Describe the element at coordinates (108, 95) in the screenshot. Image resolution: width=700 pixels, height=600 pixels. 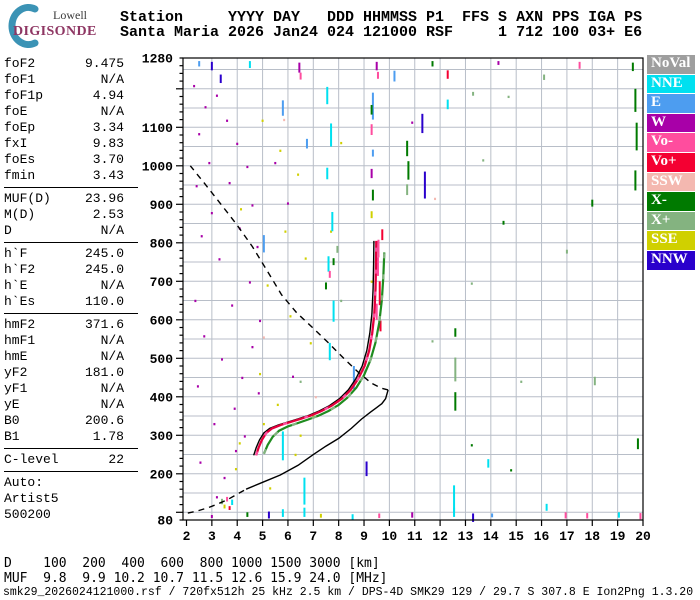
I see `param-value: 4.94` at that location.